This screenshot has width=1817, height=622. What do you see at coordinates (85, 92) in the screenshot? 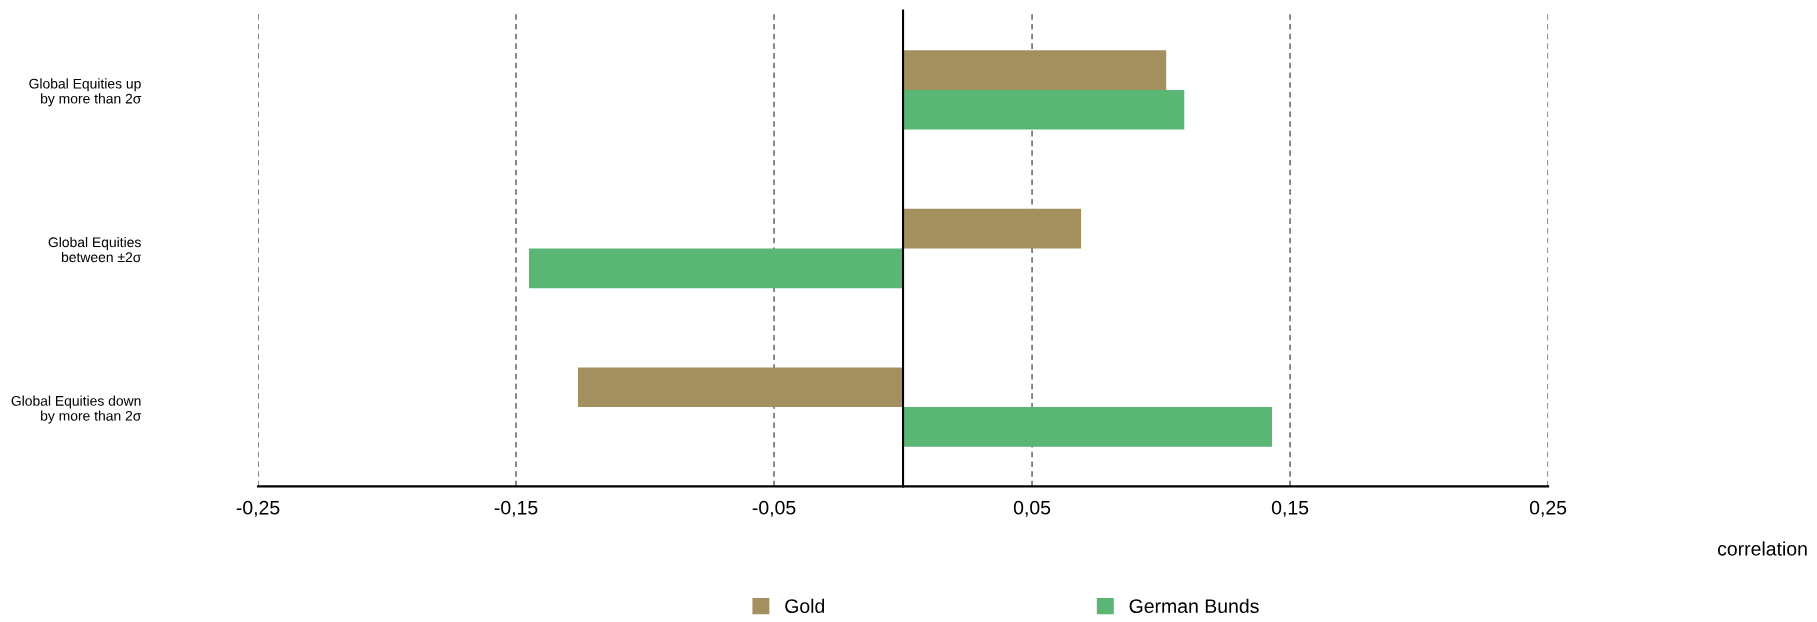
I see `y-tick-label: Global Equities up by more than 2σ` at bounding box center [85, 92].